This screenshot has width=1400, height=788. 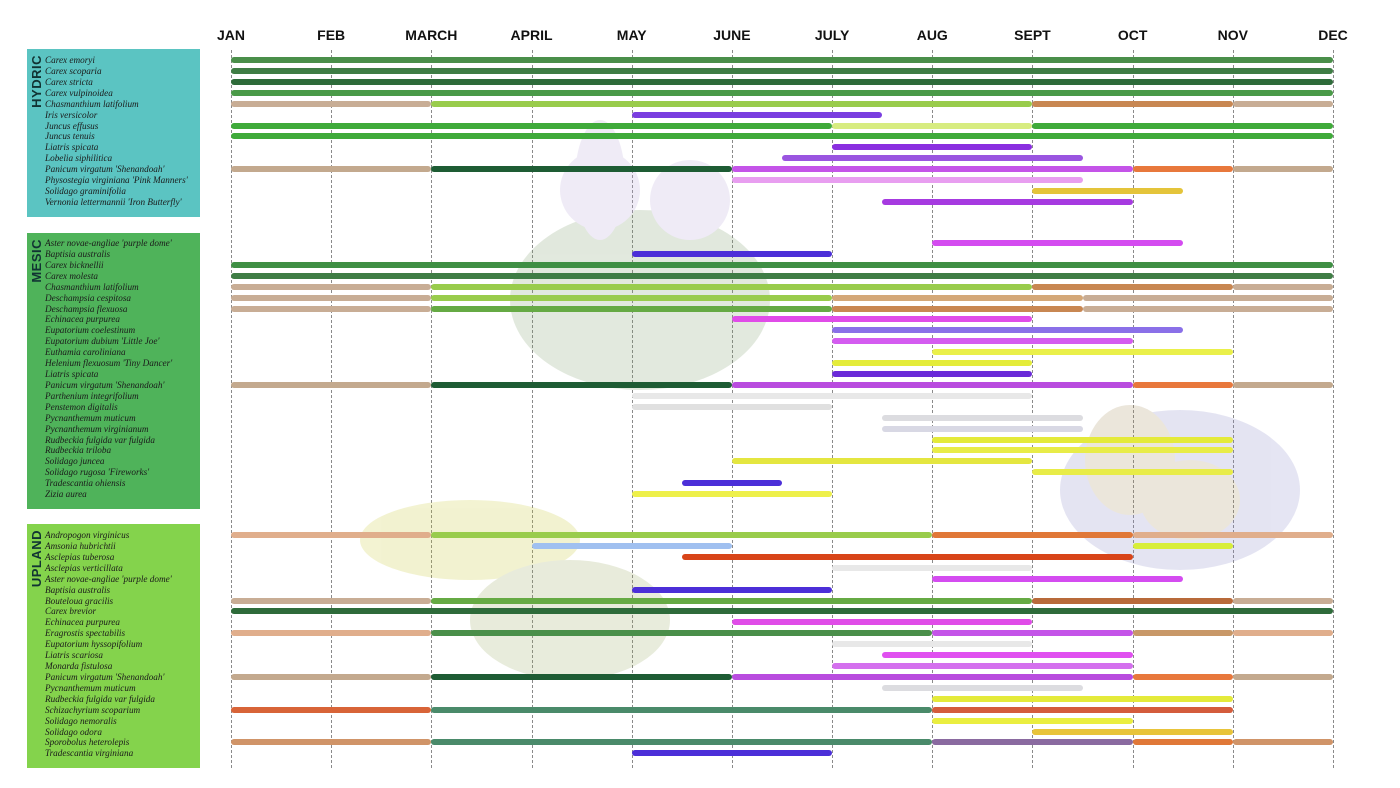 What do you see at coordinates (71, 275) in the screenshot?
I see `plant-label: Carex molesta` at bounding box center [71, 275].